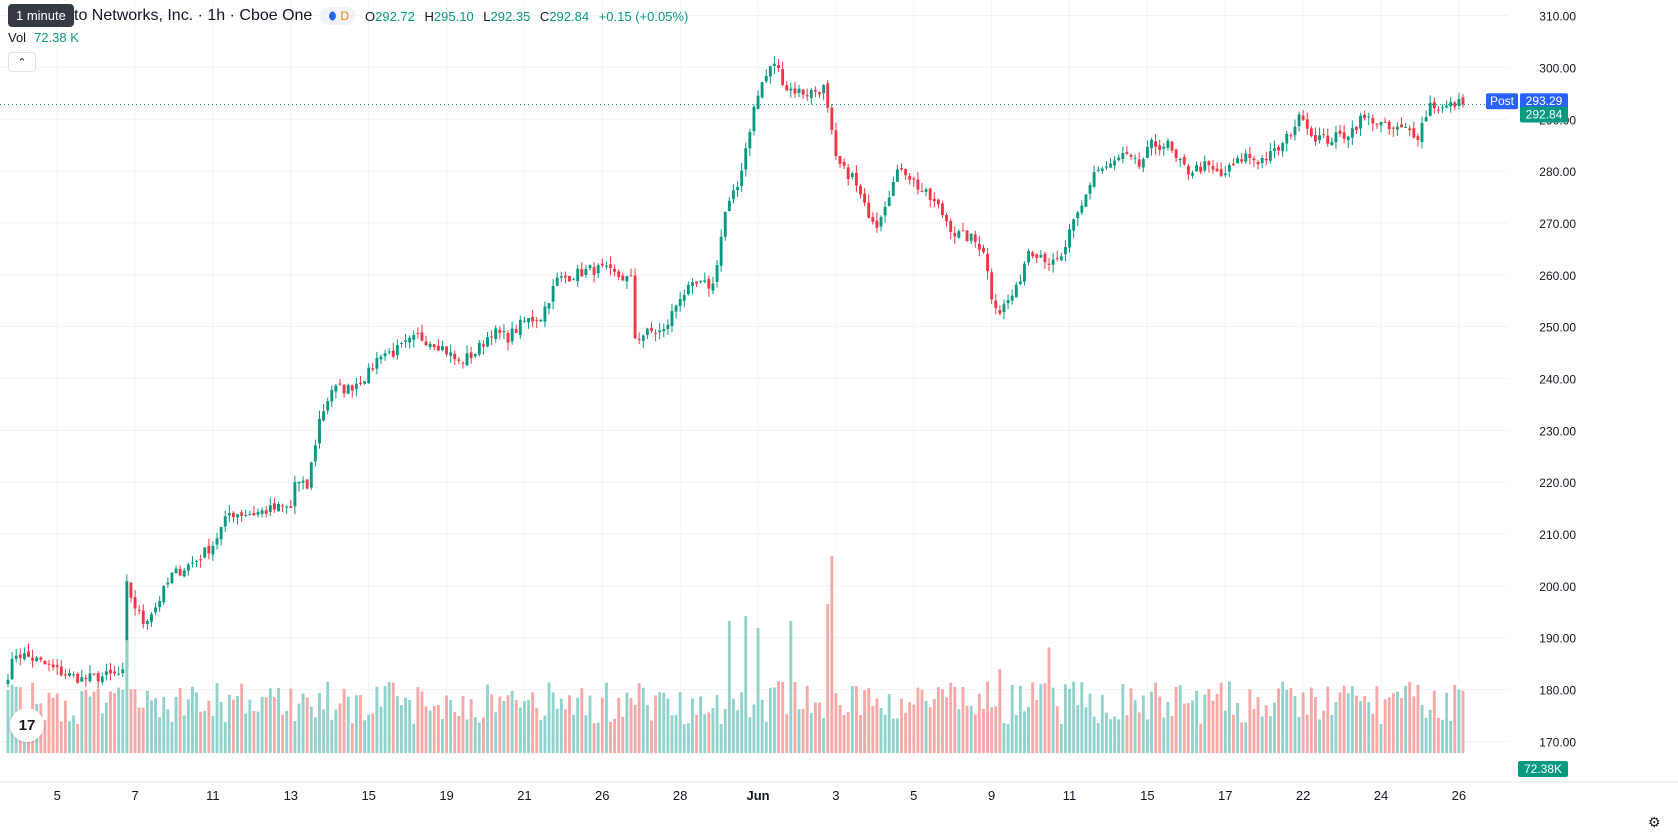 The width and height of the screenshot is (1678, 835). Describe the element at coordinates (193, 15) in the screenshot. I see `symbol-title: to Networks, Inc. · 1h · Cboe One` at that location.